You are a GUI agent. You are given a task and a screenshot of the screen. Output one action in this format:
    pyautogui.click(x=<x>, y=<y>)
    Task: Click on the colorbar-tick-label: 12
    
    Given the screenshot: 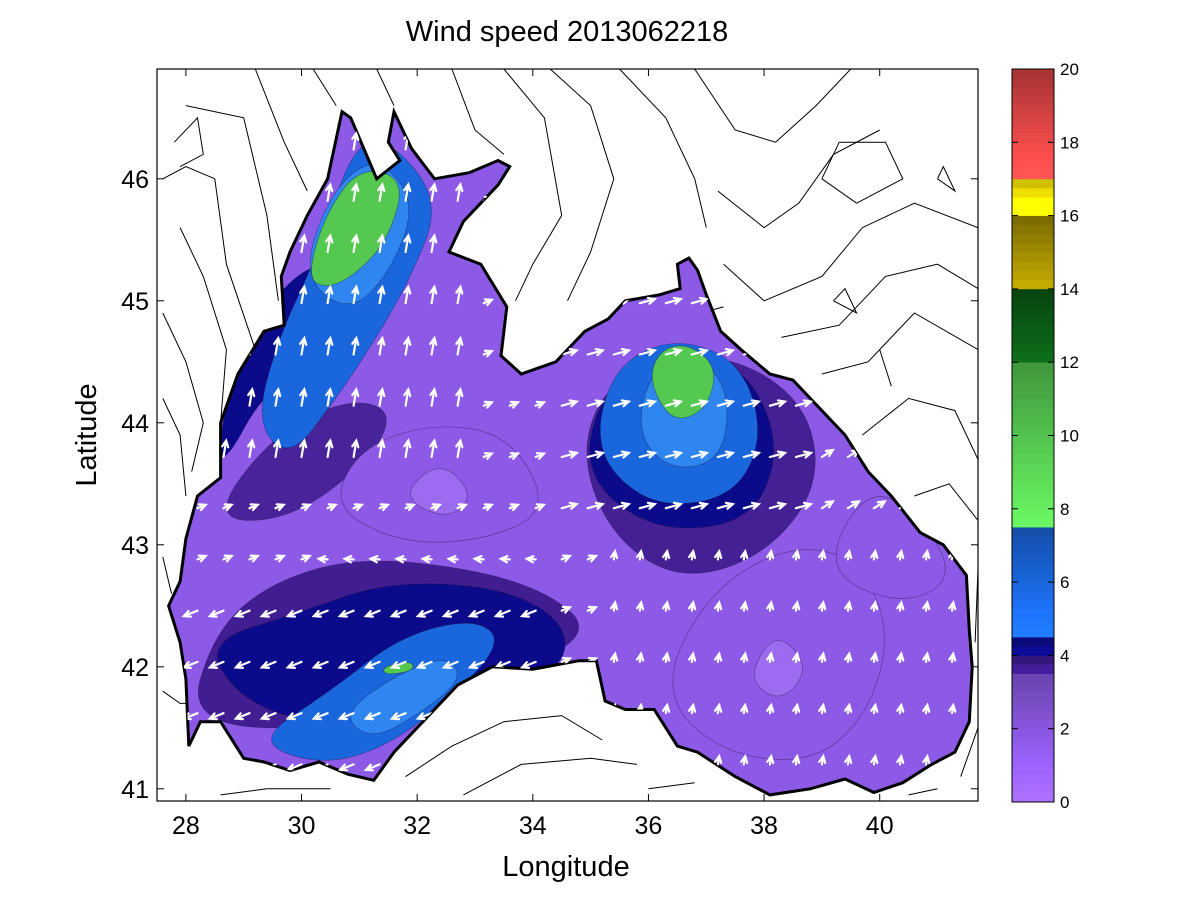 What is the action you would take?
    pyautogui.click(x=1069, y=362)
    